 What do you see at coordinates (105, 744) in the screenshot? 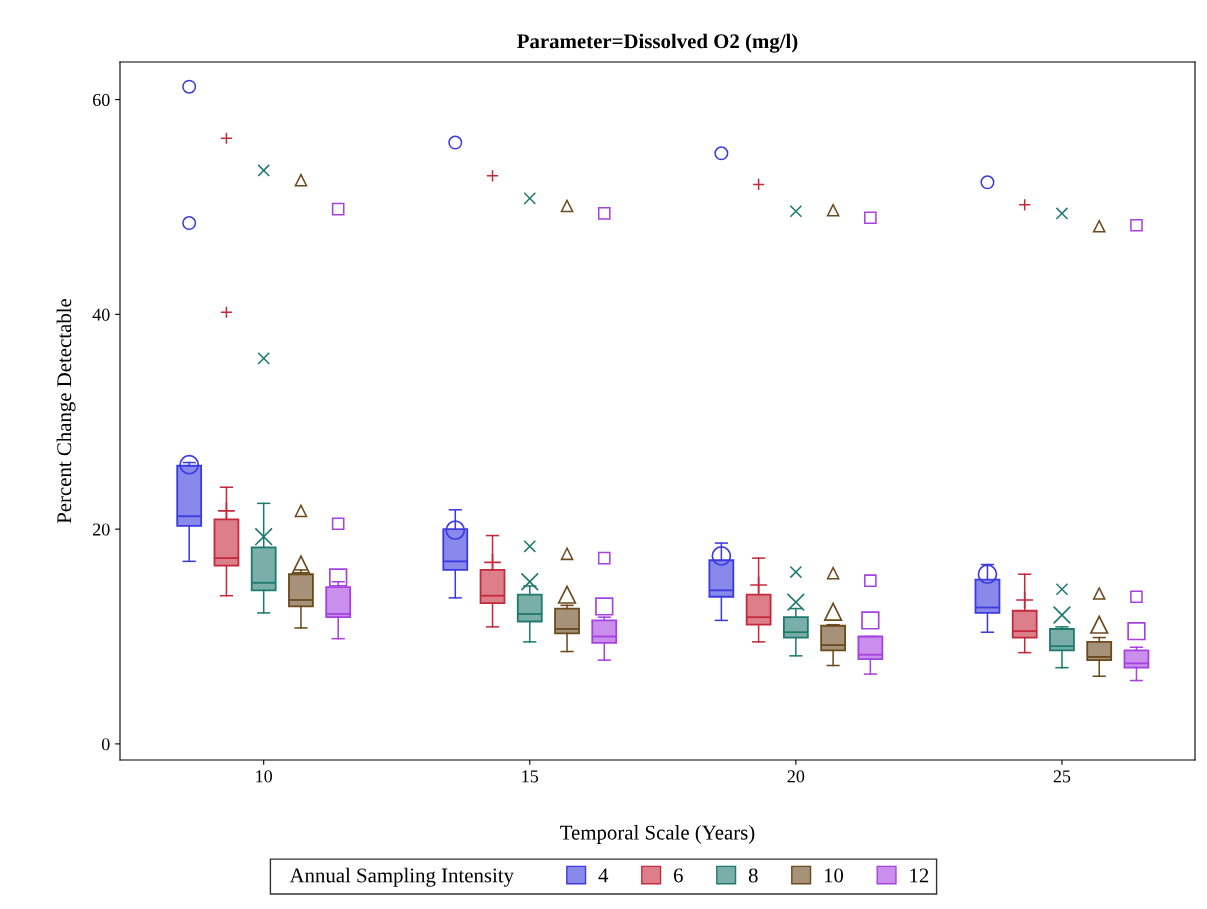
I see `y-tick-label: 0` at bounding box center [105, 744].